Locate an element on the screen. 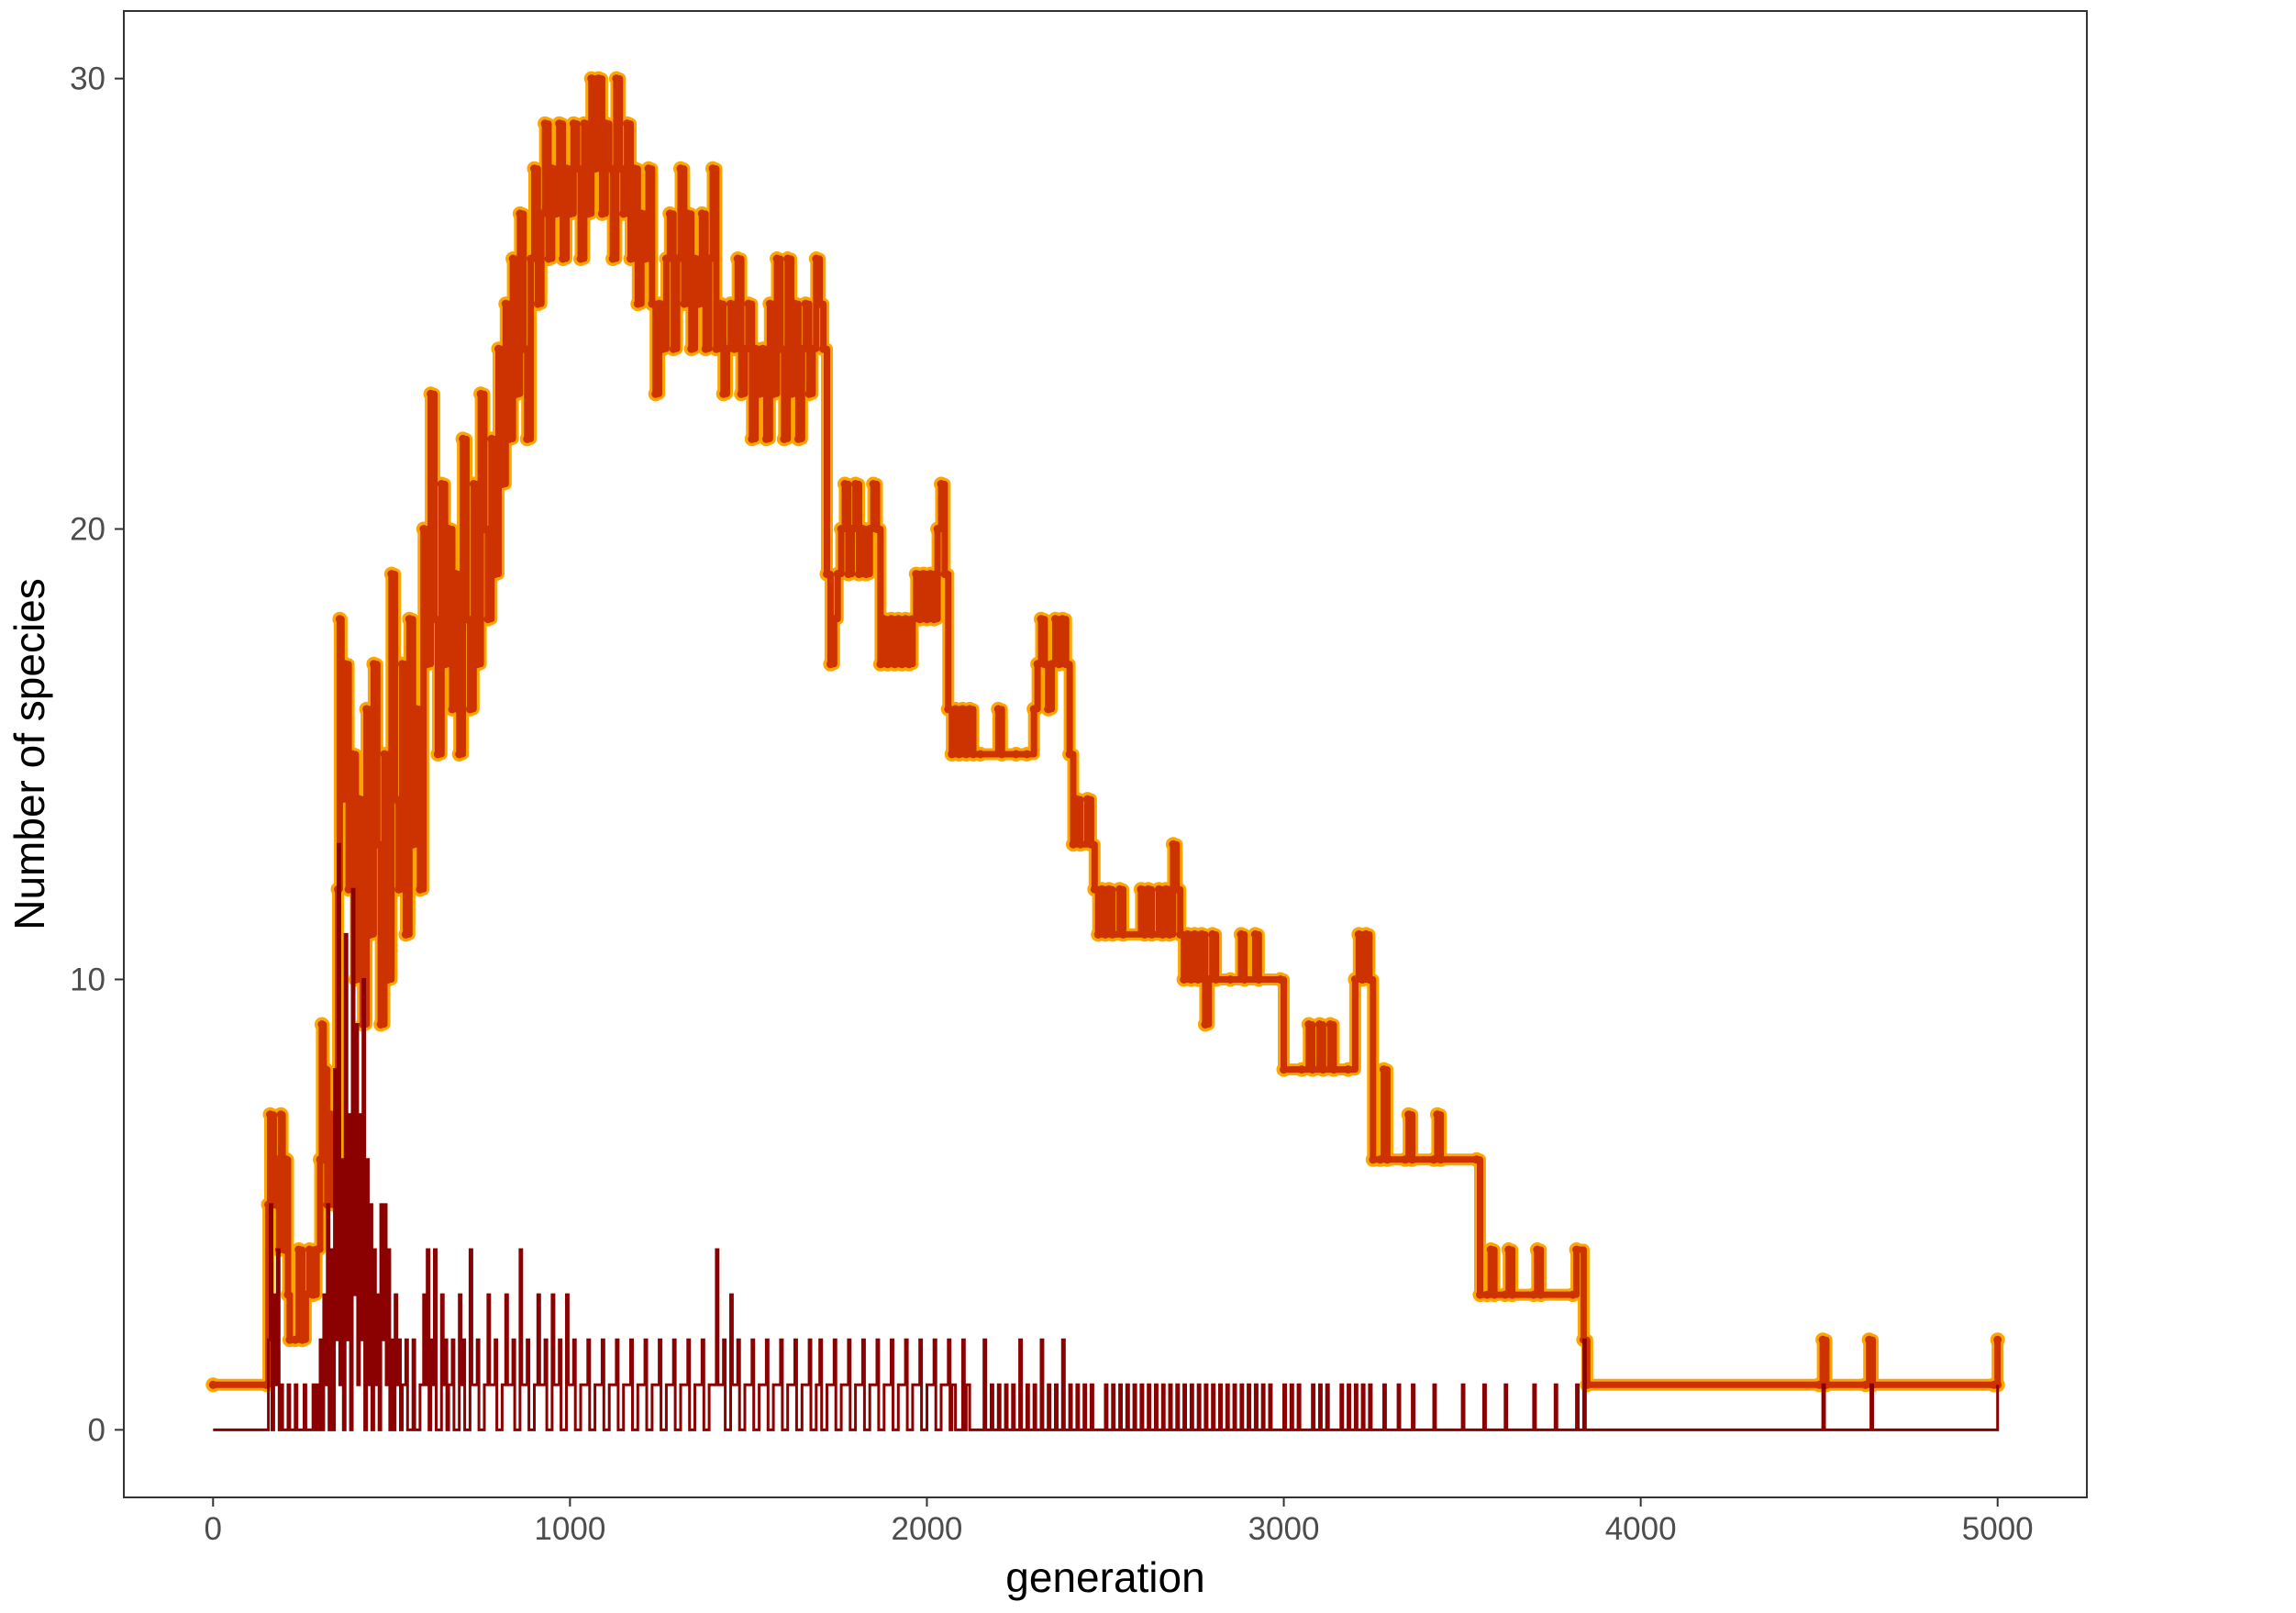 This screenshot has height=1613, width=2296. y-tick-label: 0 is located at coordinates (96, 1430).